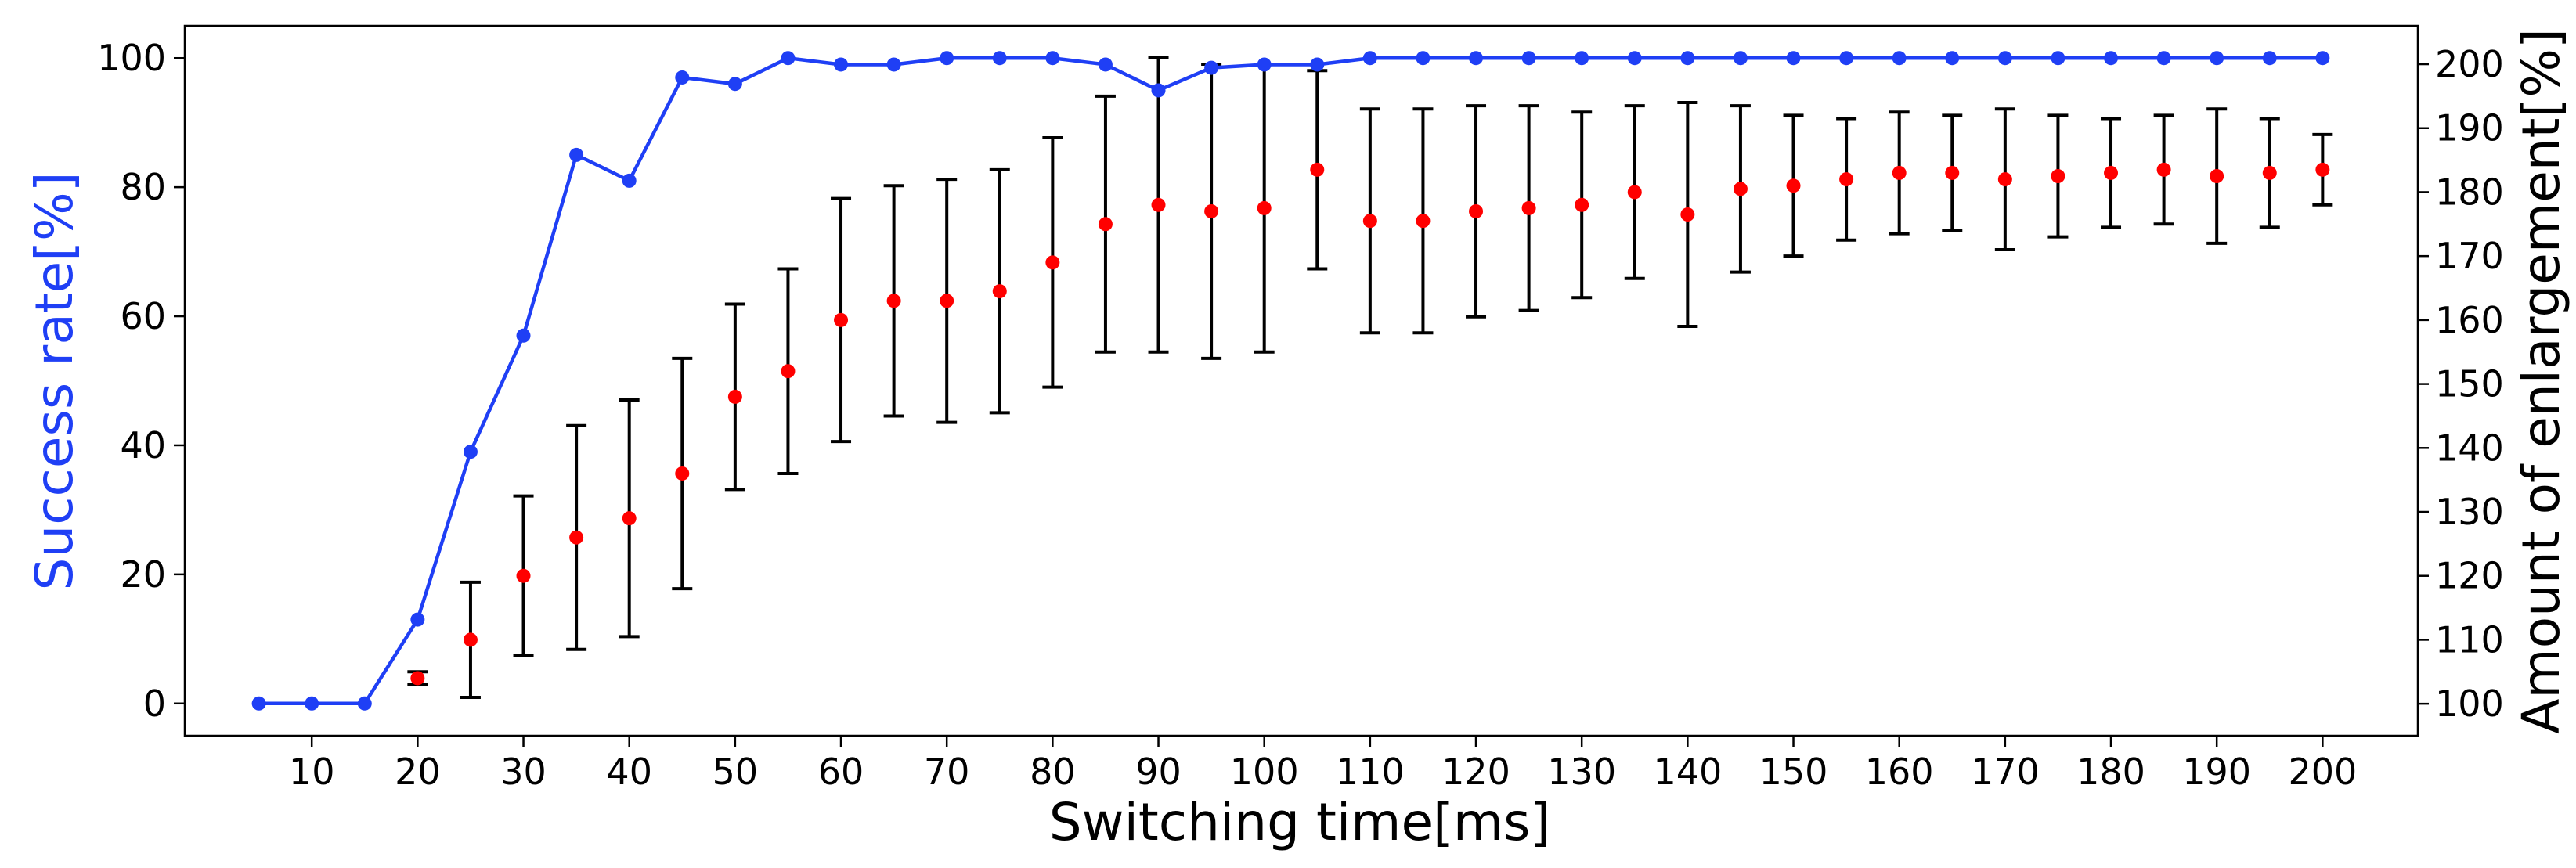  I want to click on y-right-tick-label: 110, so click(2469, 640).